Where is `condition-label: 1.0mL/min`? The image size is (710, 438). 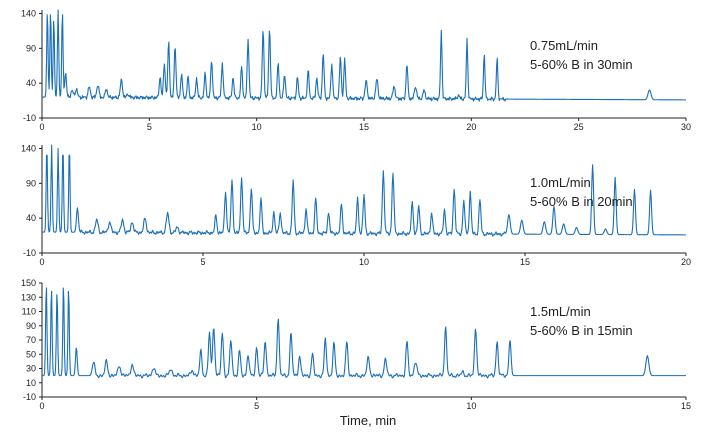 condition-label: 1.0mL/min is located at coordinates (560, 182).